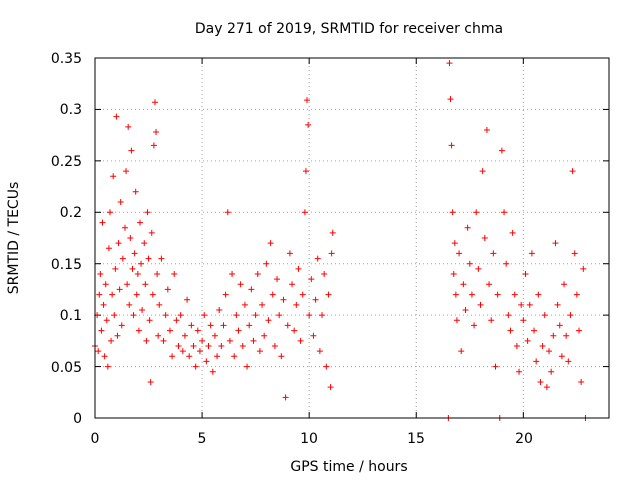  I want to click on x-tick-label: 15, so click(416, 439).